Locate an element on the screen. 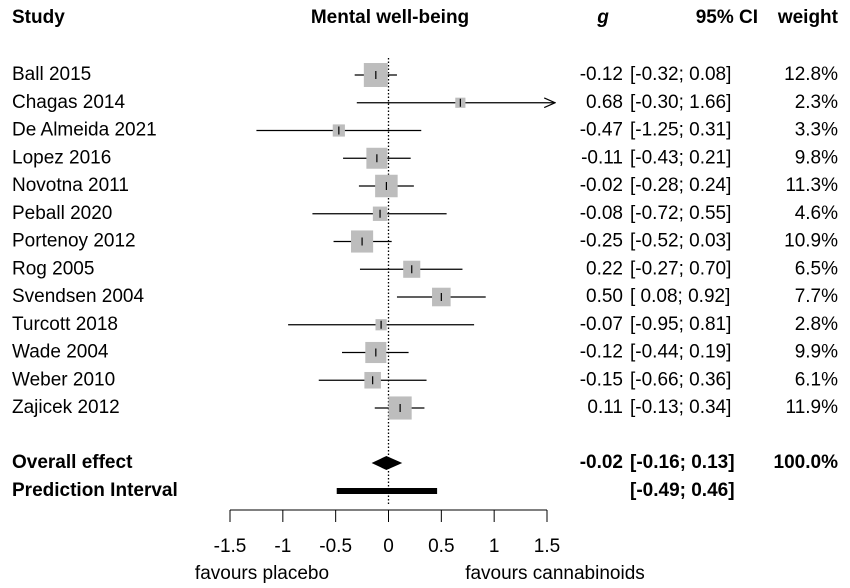 The height and width of the screenshot is (588, 850). effect-label: -0.02 is located at coordinates (601, 185).